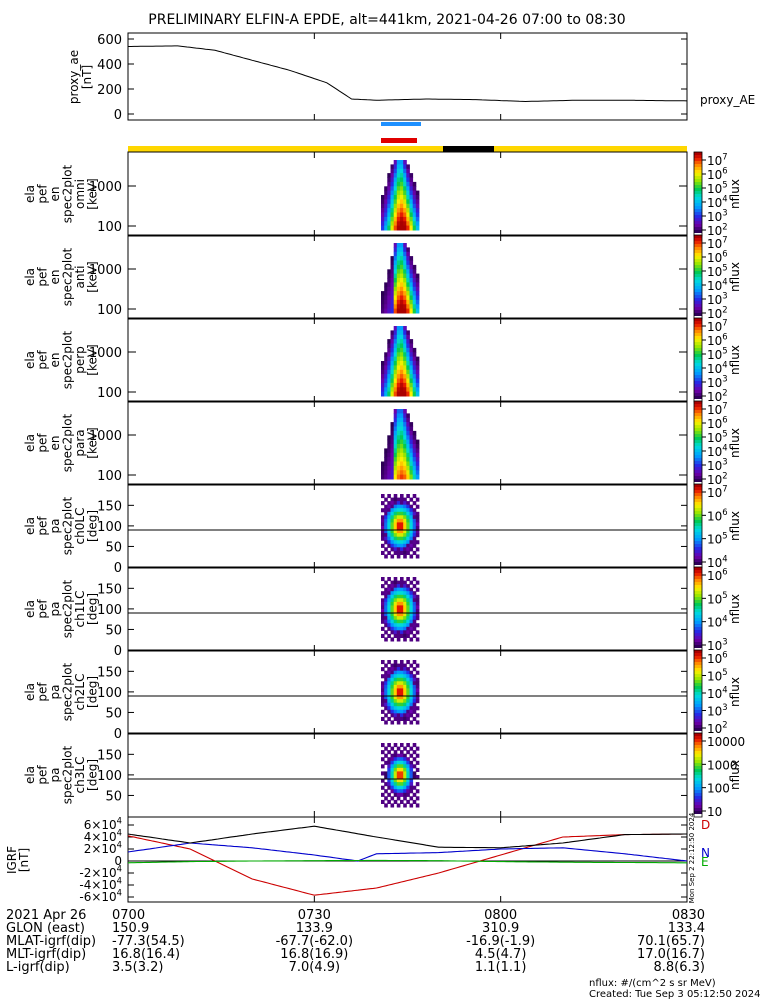 This screenshot has height=1000, width=775. Describe the element at coordinates (675, 994) in the screenshot. I see `footer-created: Created: Tue Sep 3 05:12:50 2024` at that location.